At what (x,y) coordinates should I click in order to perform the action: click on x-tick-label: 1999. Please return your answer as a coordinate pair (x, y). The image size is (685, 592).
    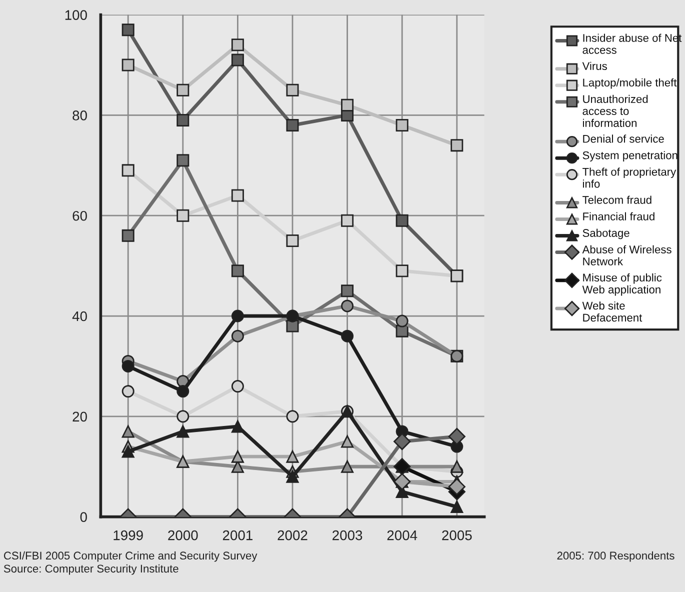
    Looking at the image, I should click on (128, 535).